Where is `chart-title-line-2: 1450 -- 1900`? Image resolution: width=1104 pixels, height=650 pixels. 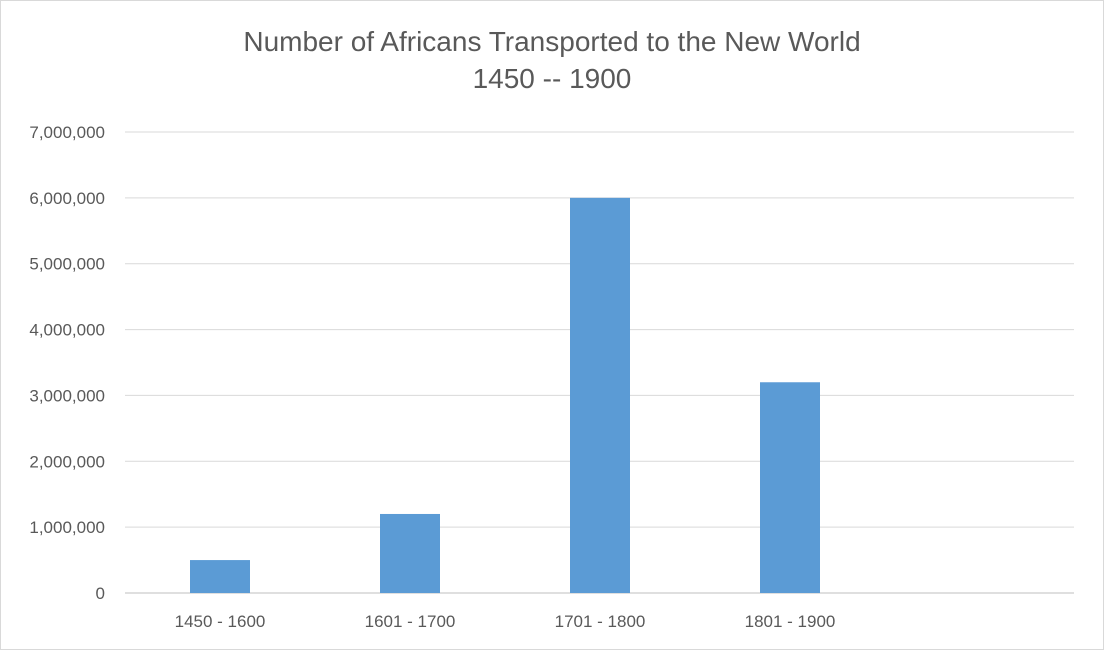
chart-title-line-2: 1450 -- 1900 is located at coordinates (552, 78).